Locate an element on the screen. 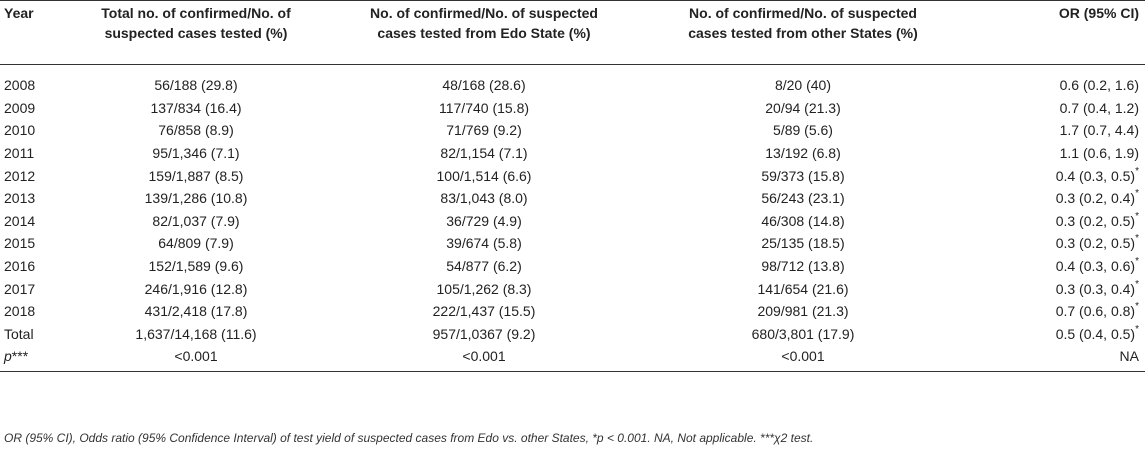 This screenshot has width=1145, height=455. header-total-line-1: Total no. of confirmed/No. of is located at coordinates (196, 13).